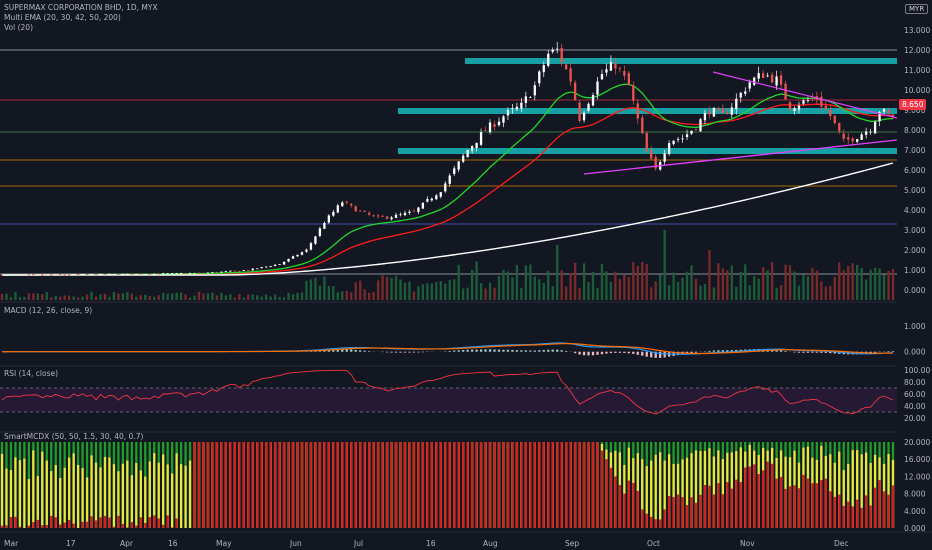  What do you see at coordinates (572, 543) in the screenshot?
I see `time-axis-label: Sep` at bounding box center [572, 543].